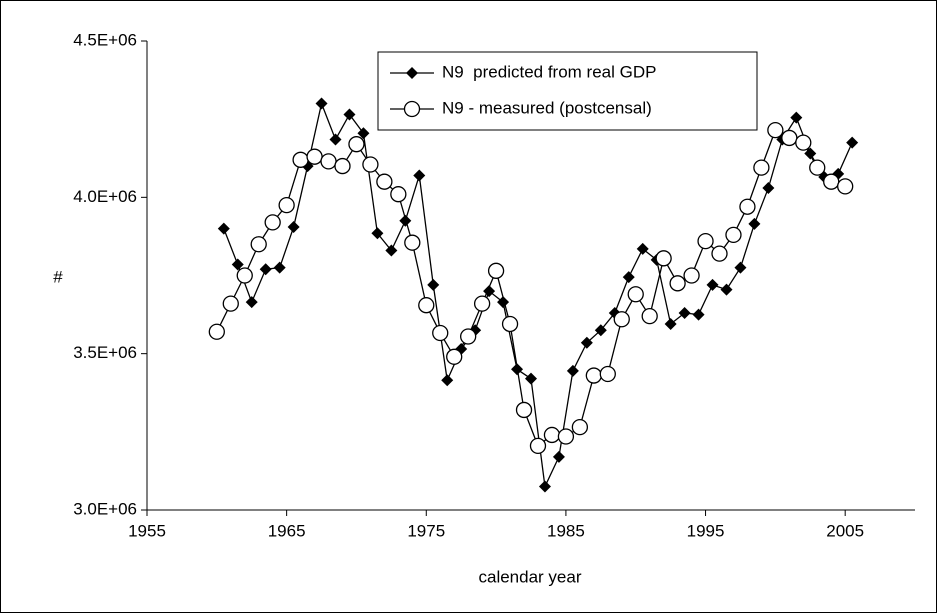 The width and height of the screenshot is (937, 613). Describe the element at coordinates (105, 508) in the screenshot. I see `y-tick-label: 3.0E+06` at that location.